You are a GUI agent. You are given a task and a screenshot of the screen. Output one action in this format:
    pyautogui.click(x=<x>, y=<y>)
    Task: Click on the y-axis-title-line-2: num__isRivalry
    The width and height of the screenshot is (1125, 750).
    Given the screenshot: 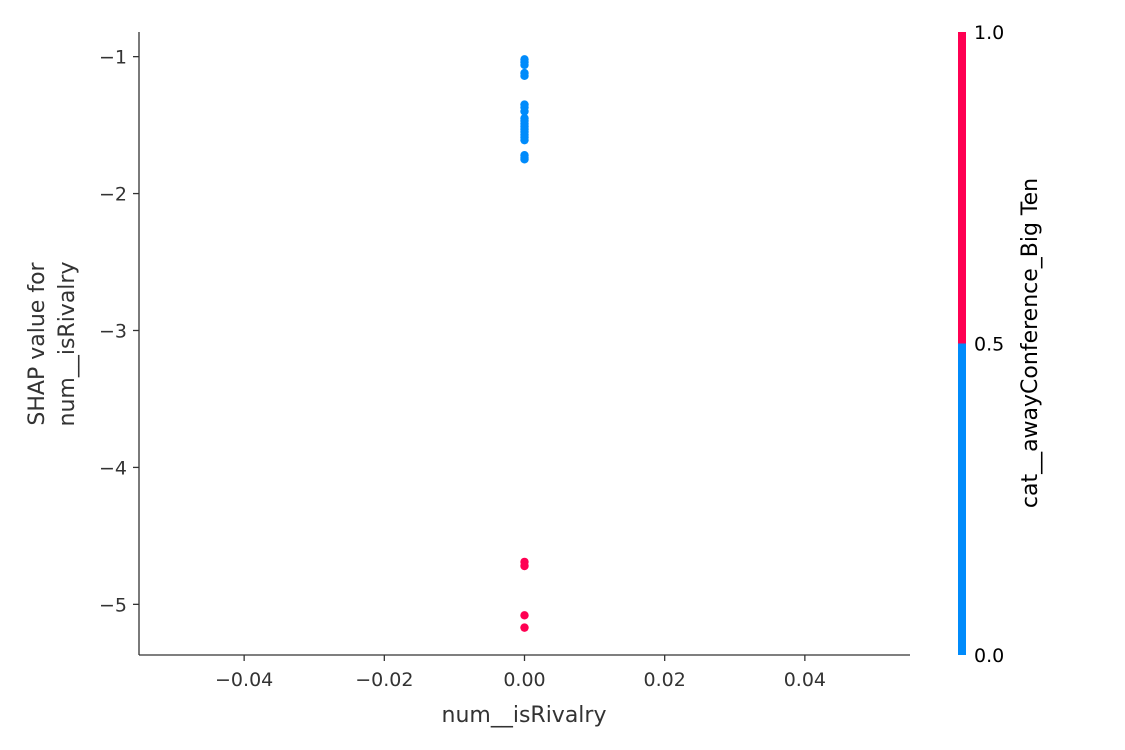 What is the action you would take?
    pyautogui.click(x=67, y=344)
    